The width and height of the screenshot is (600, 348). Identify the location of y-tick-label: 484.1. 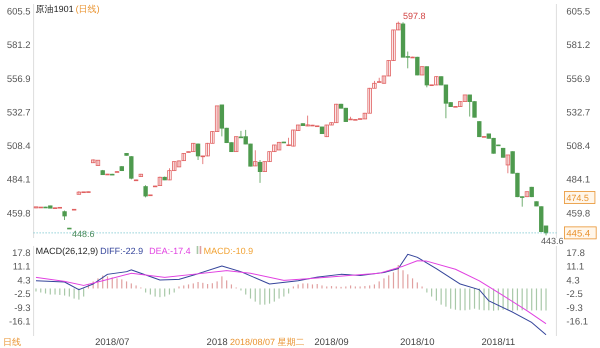
(18, 180).